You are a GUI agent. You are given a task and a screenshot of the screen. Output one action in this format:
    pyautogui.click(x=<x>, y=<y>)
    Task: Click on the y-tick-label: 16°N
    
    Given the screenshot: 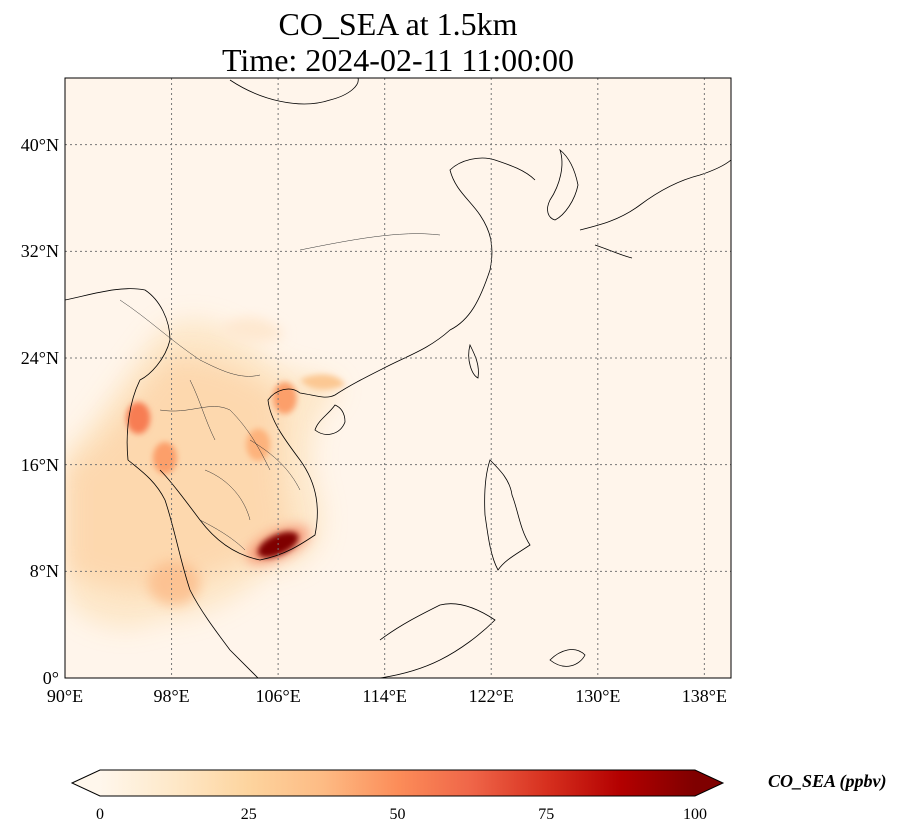 What is the action you would take?
    pyautogui.click(x=39, y=464)
    